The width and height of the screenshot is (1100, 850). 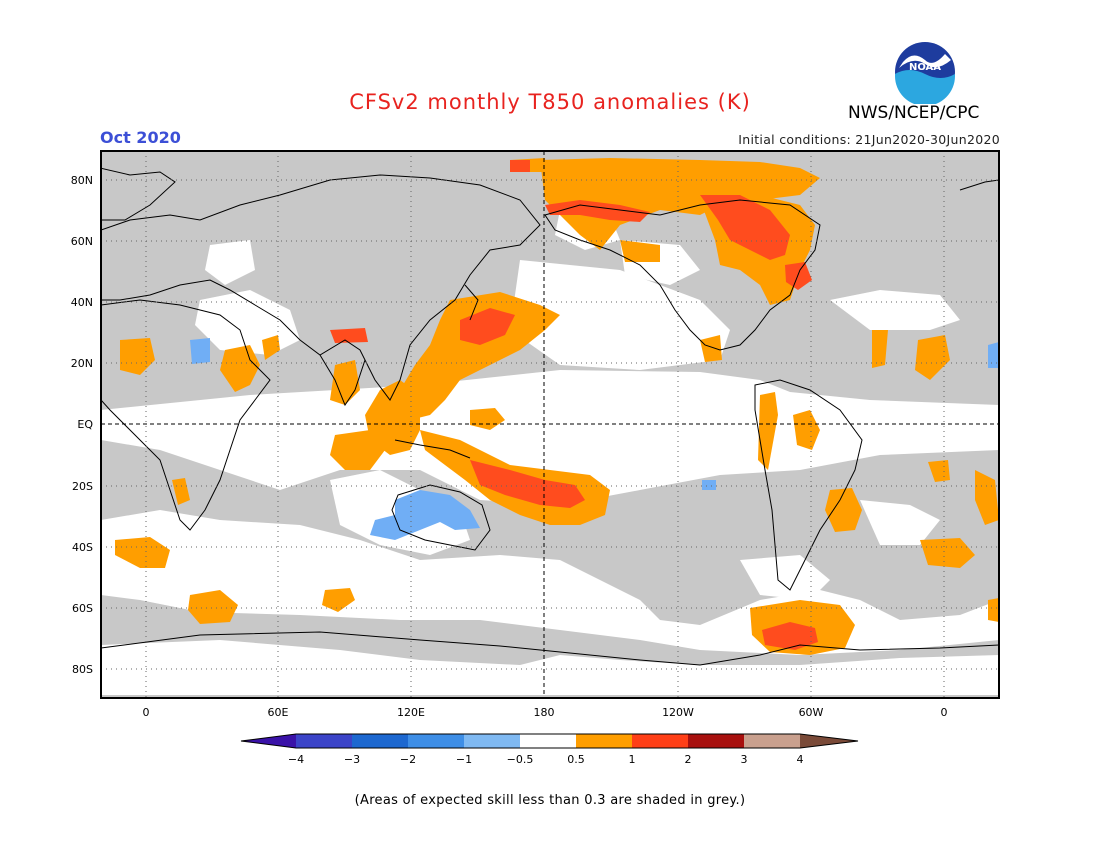 I want to click on colorbar-label: 2, so click(x=688, y=759).